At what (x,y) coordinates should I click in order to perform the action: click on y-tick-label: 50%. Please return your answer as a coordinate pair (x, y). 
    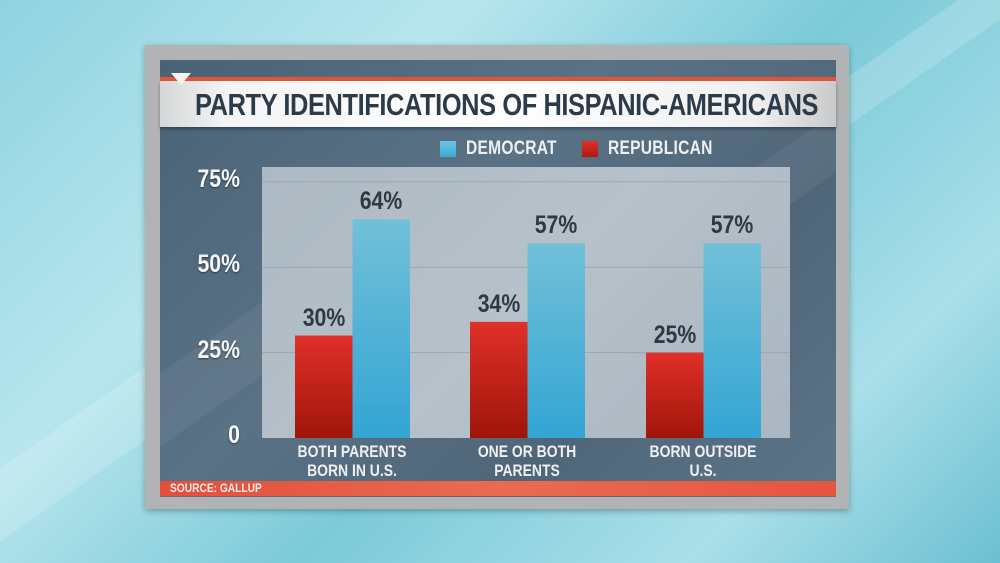
    Looking at the image, I should click on (218, 264).